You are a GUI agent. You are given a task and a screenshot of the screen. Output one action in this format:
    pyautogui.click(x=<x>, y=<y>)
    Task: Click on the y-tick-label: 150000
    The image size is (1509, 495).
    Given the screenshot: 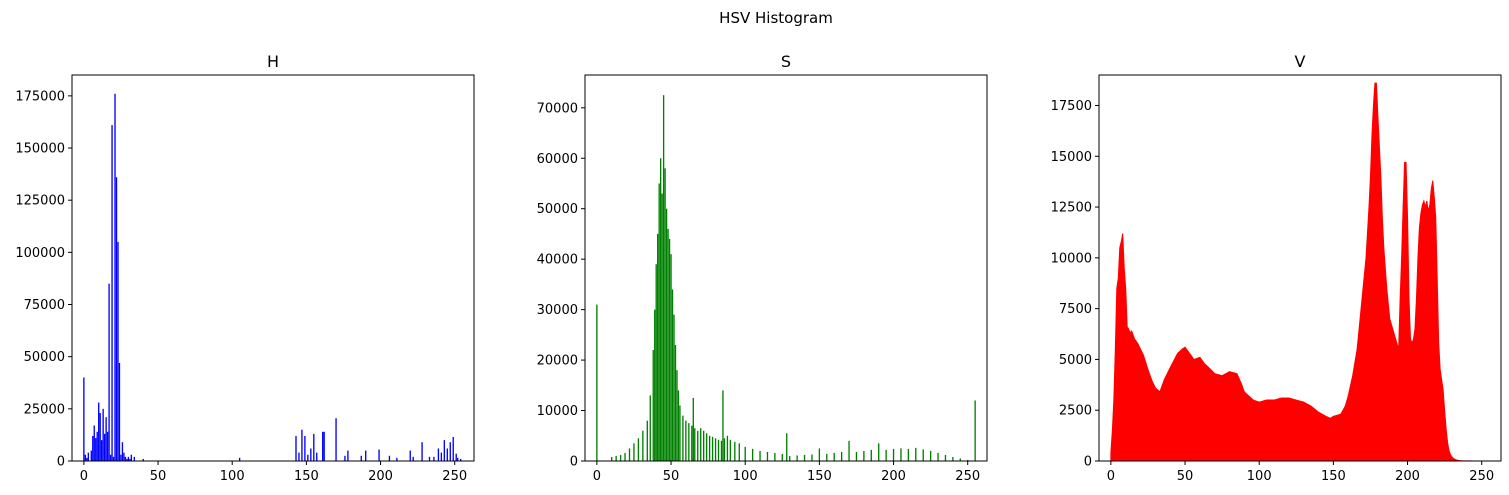 What is the action you would take?
    pyautogui.click(x=40, y=149)
    